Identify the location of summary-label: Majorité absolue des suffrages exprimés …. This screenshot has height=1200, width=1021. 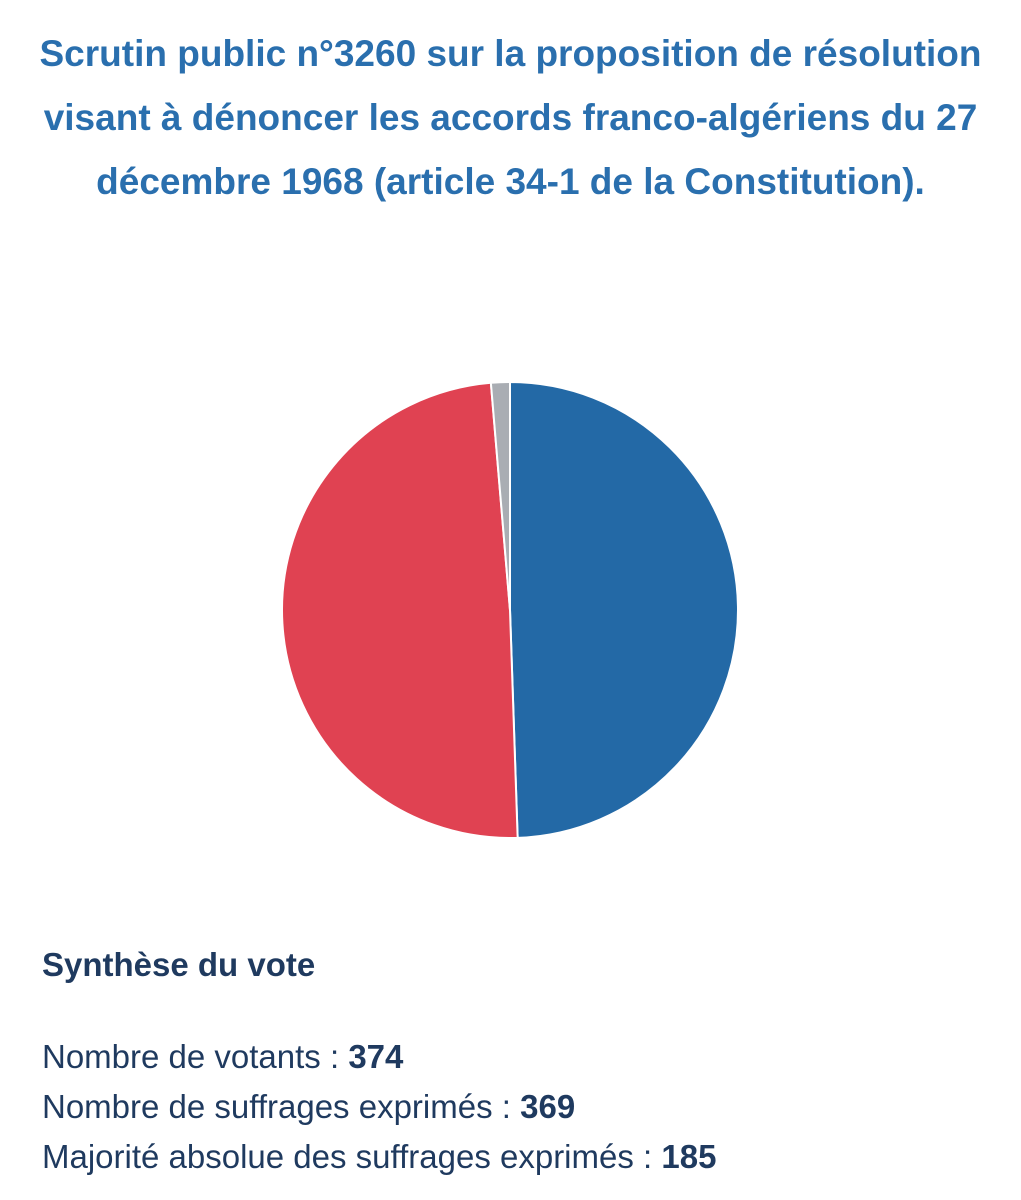
(352, 1156).